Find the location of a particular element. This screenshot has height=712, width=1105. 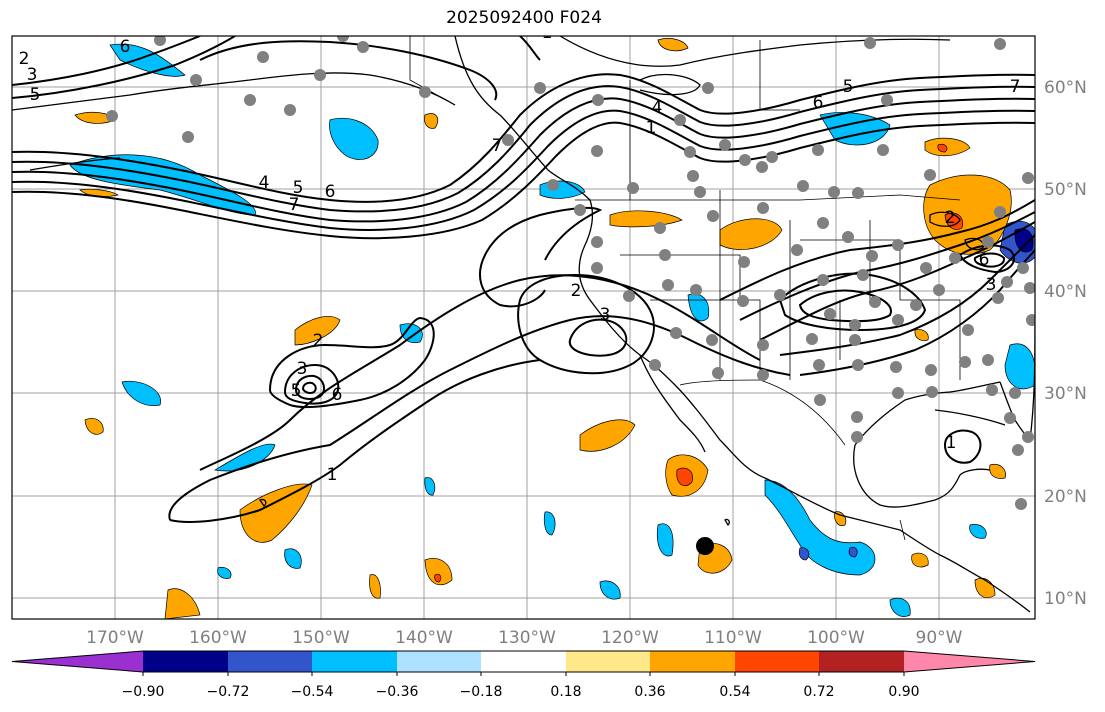

lon-tick-label: 150°W is located at coordinates (321, 638).